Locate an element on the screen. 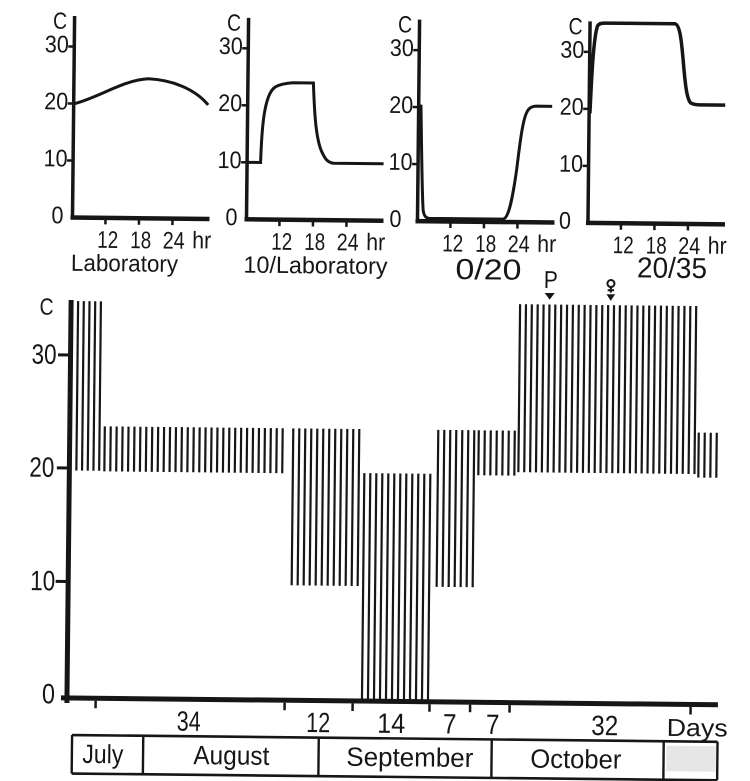 The height and width of the screenshot is (781, 750). svg-text: July is located at coordinates (103, 754).